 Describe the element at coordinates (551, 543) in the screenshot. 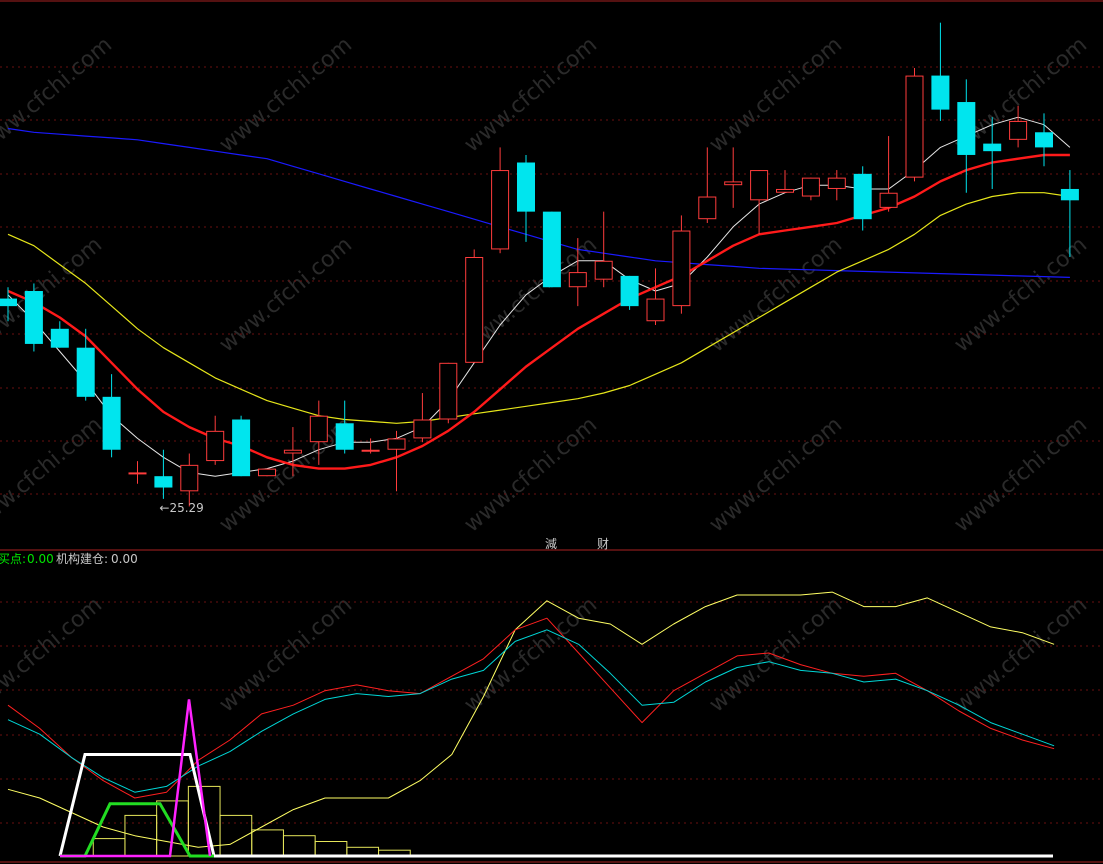

I see `bottom-marker-1: 減` at that location.